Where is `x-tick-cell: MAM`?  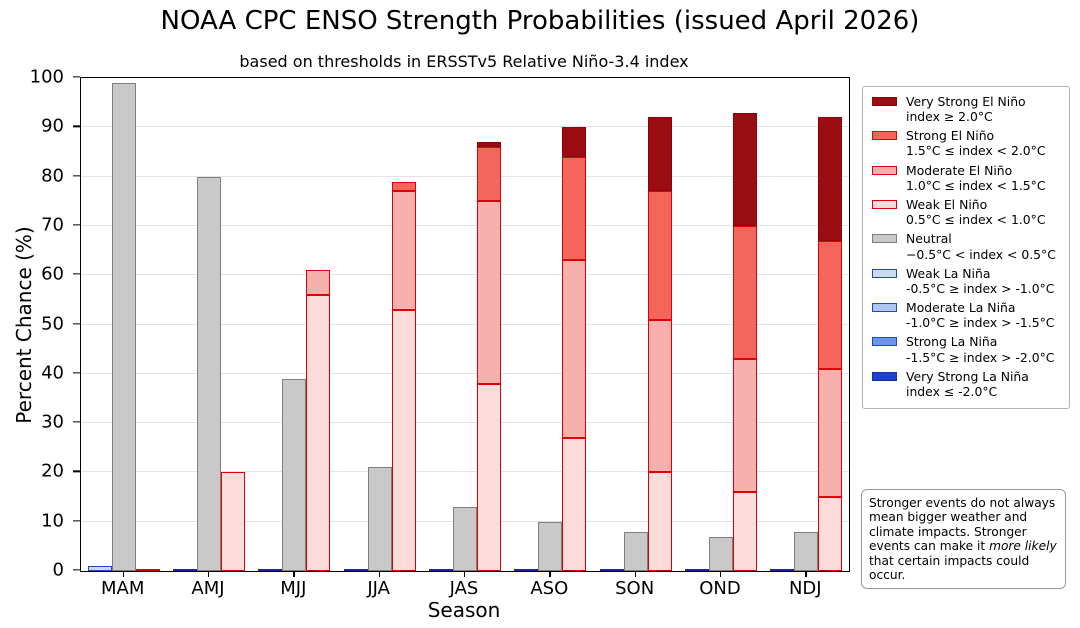
x-tick-cell: MAM is located at coordinates (122, 585).